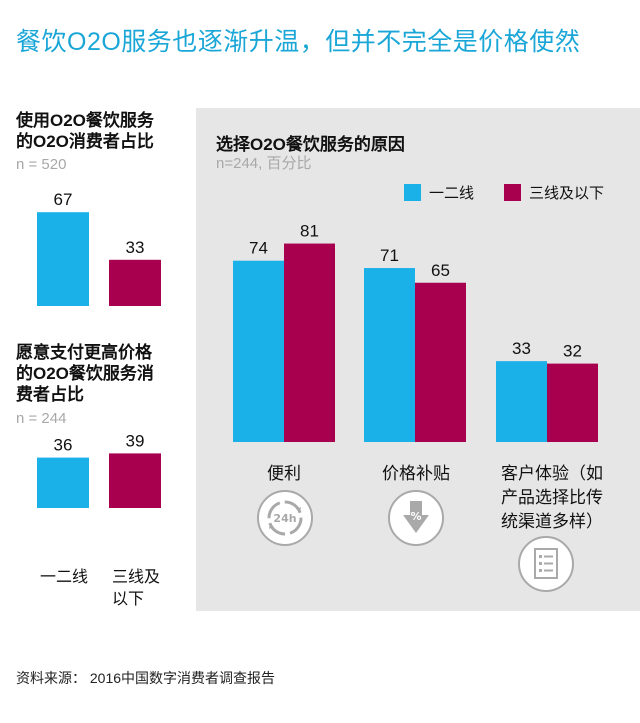 The height and width of the screenshot is (723, 640). What do you see at coordinates (412, 192) in the screenshot?
I see `legend-swatch-tier12` at bounding box center [412, 192].